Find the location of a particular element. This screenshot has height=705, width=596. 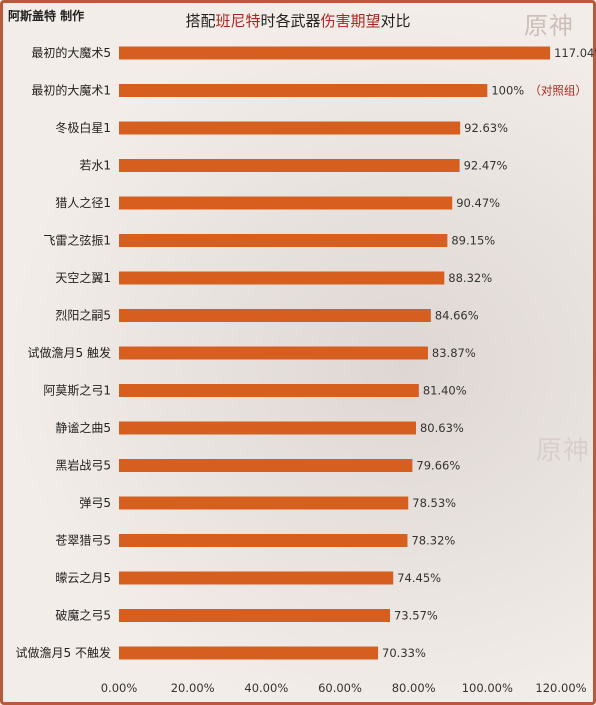

data-label: 80.63% is located at coordinates (442, 428).